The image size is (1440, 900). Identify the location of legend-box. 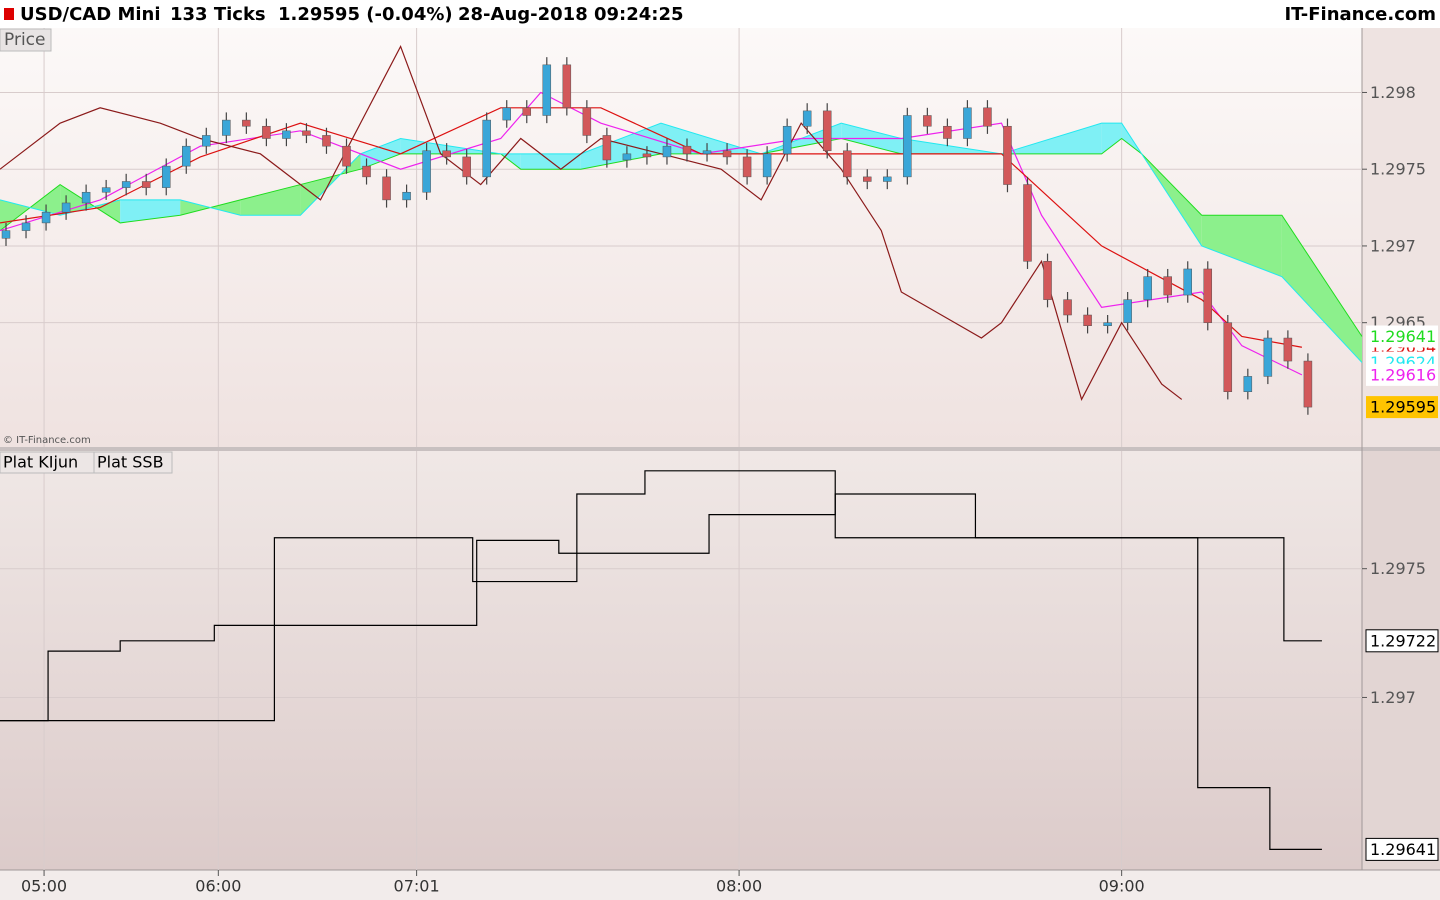
(133, 462).